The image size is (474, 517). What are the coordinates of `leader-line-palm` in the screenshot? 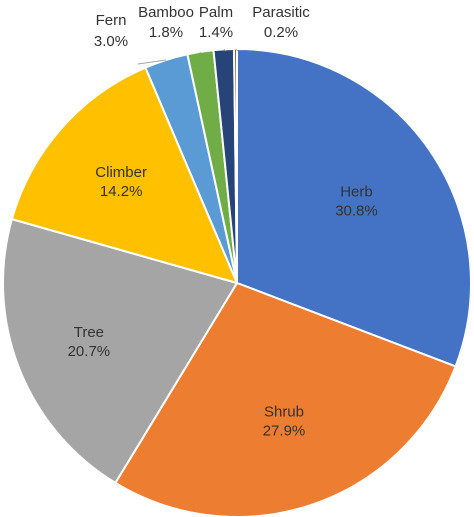 It's located at (225, 50).